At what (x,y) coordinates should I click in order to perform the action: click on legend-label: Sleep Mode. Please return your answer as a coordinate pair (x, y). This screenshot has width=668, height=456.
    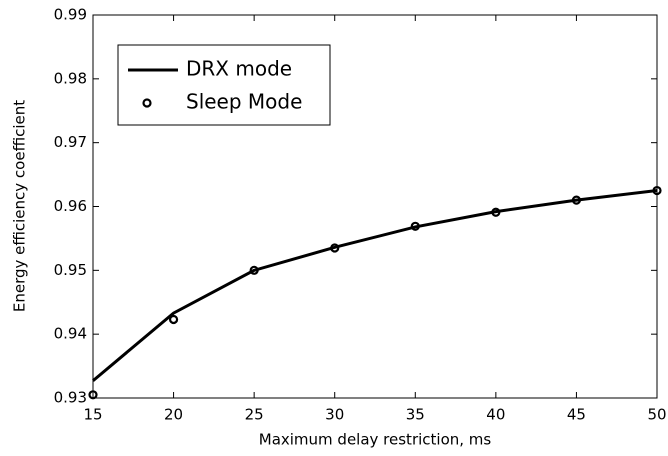
    Looking at the image, I should click on (244, 102).